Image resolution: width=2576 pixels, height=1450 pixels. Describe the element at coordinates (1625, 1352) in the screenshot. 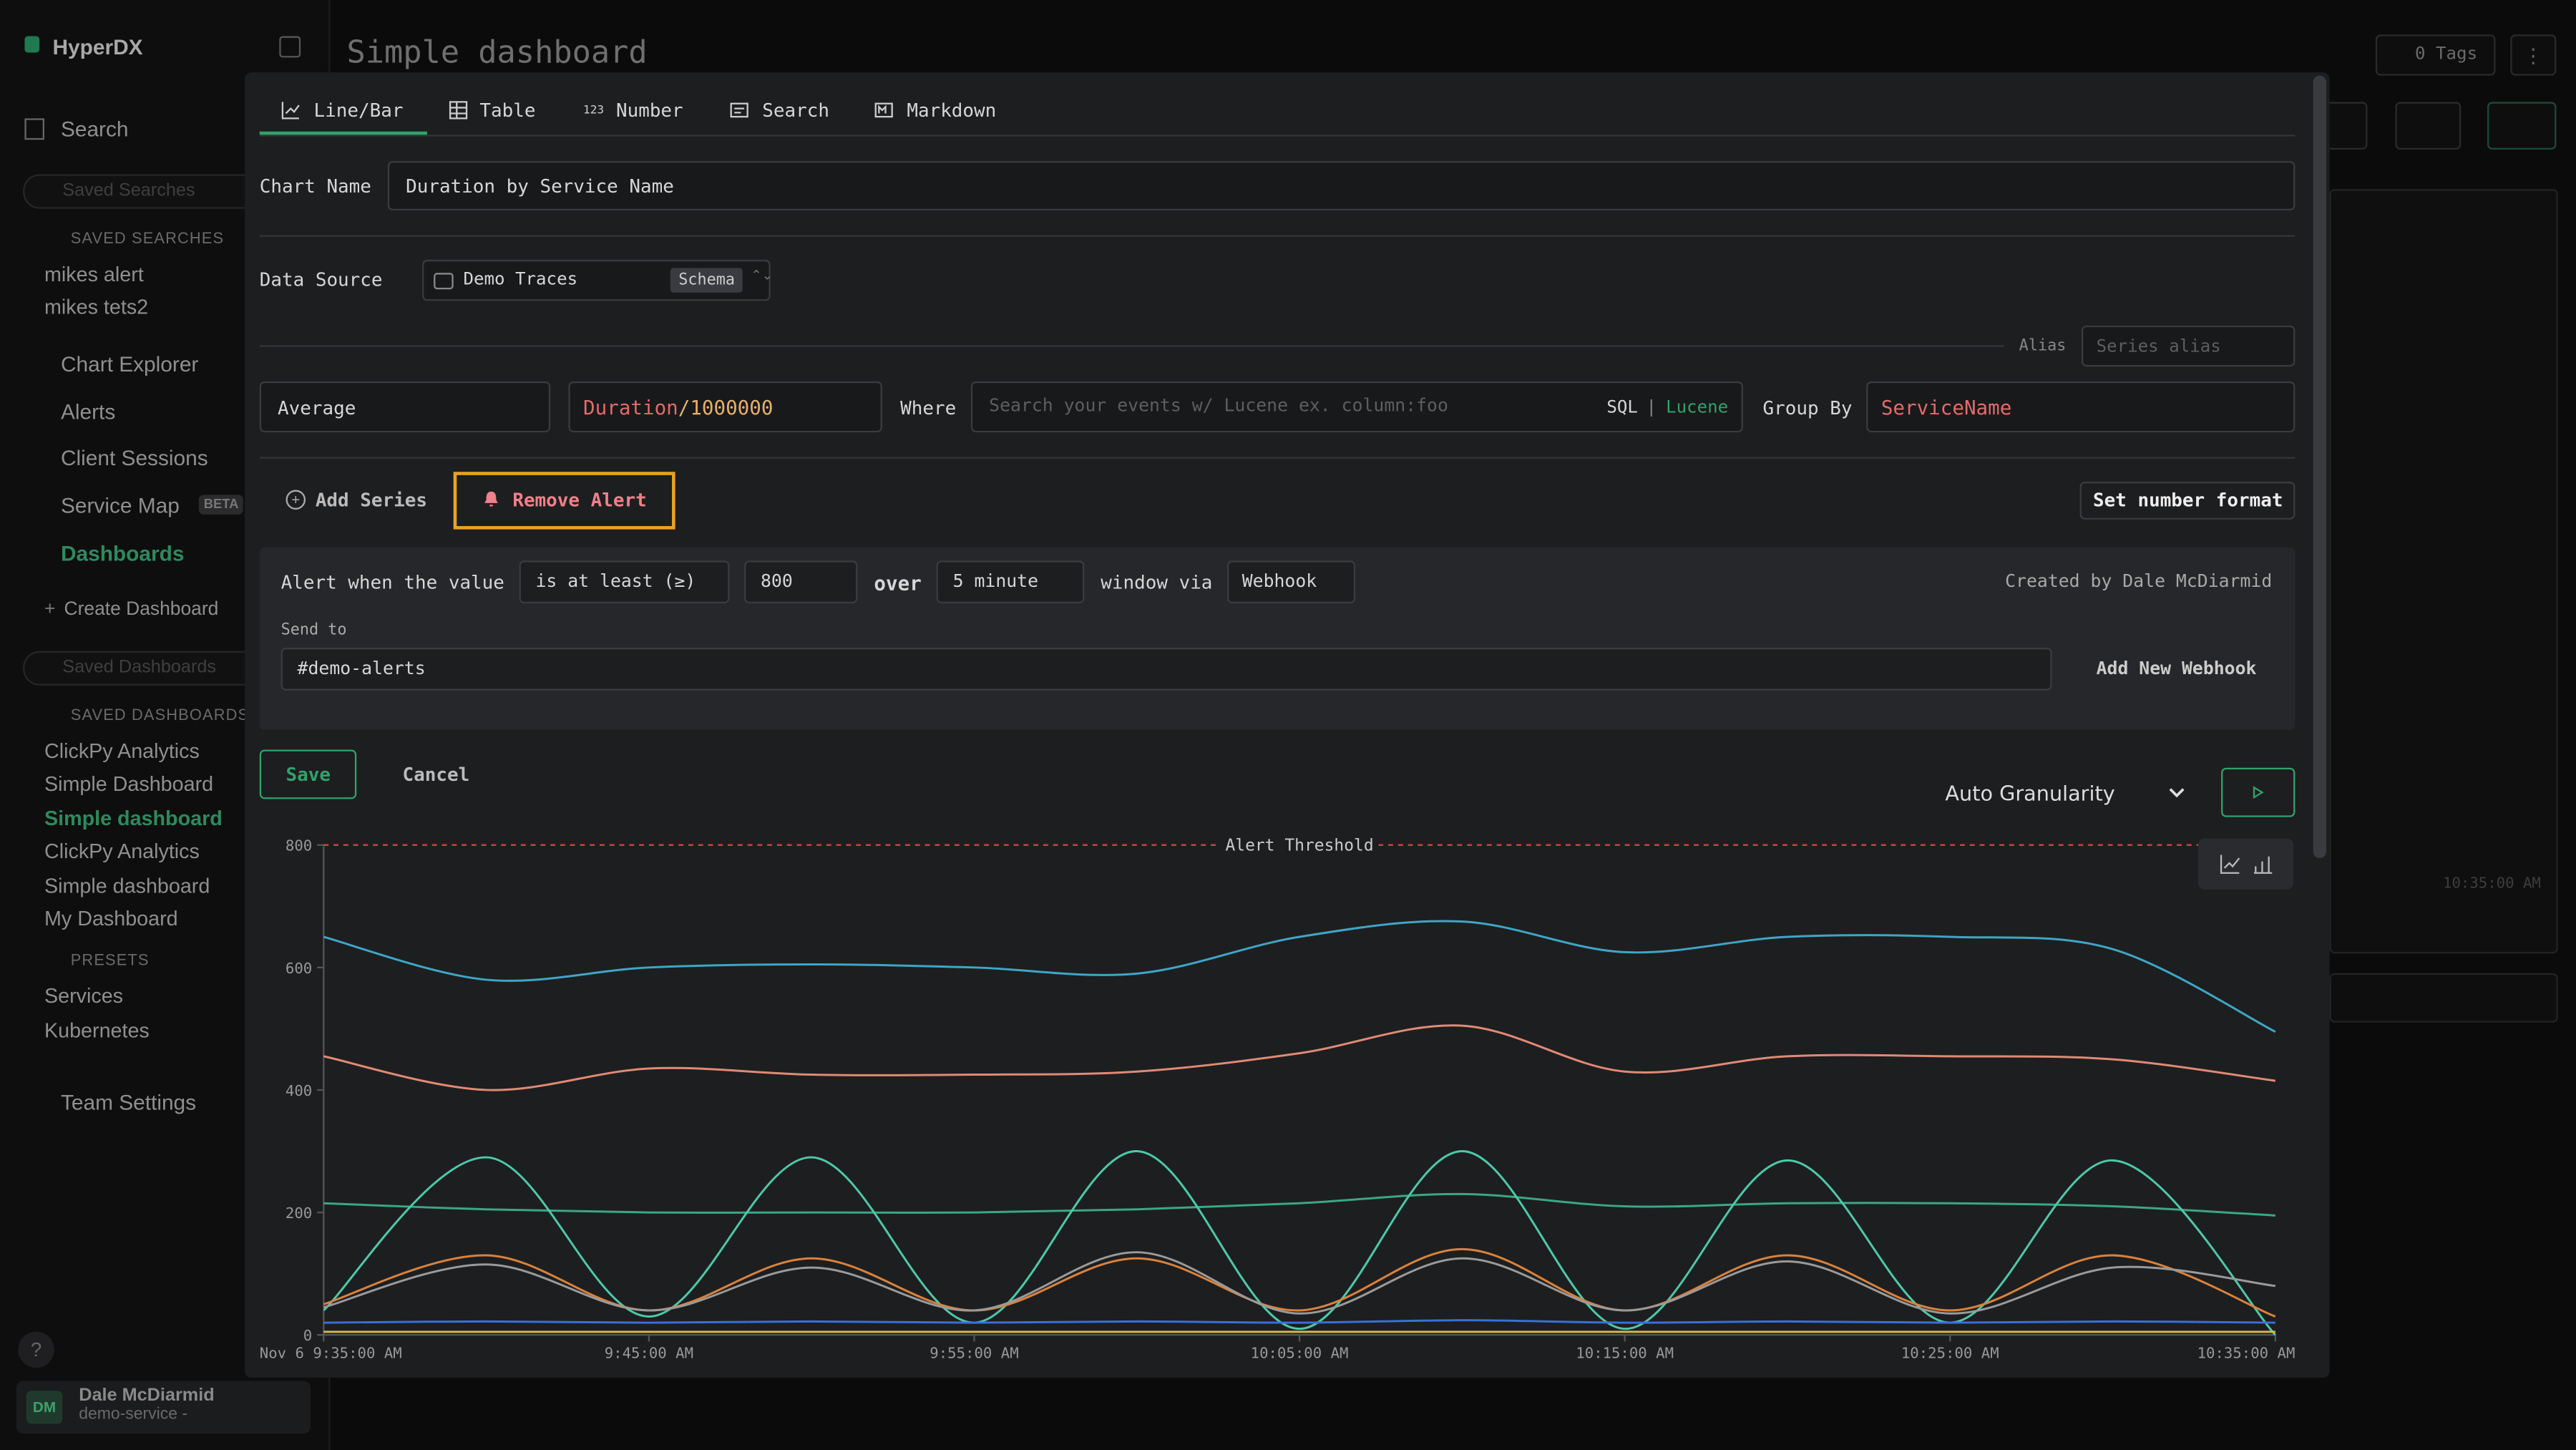

I see `x-tick-label: 10:15:00 AM` at that location.